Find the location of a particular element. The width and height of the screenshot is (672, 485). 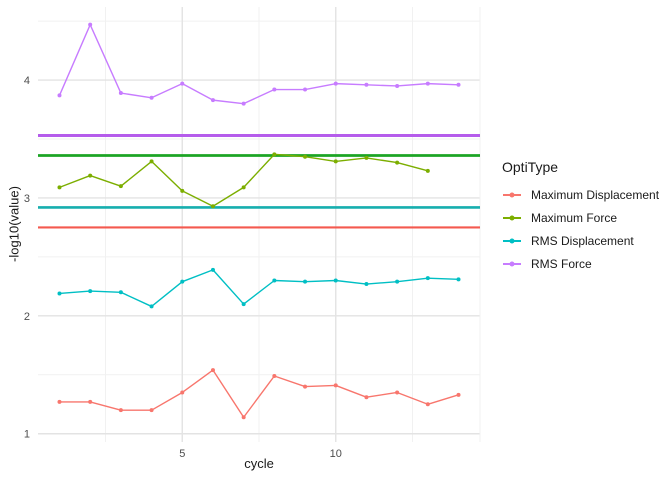

x-axis-title: cycle is located at coordinates (259, 463).